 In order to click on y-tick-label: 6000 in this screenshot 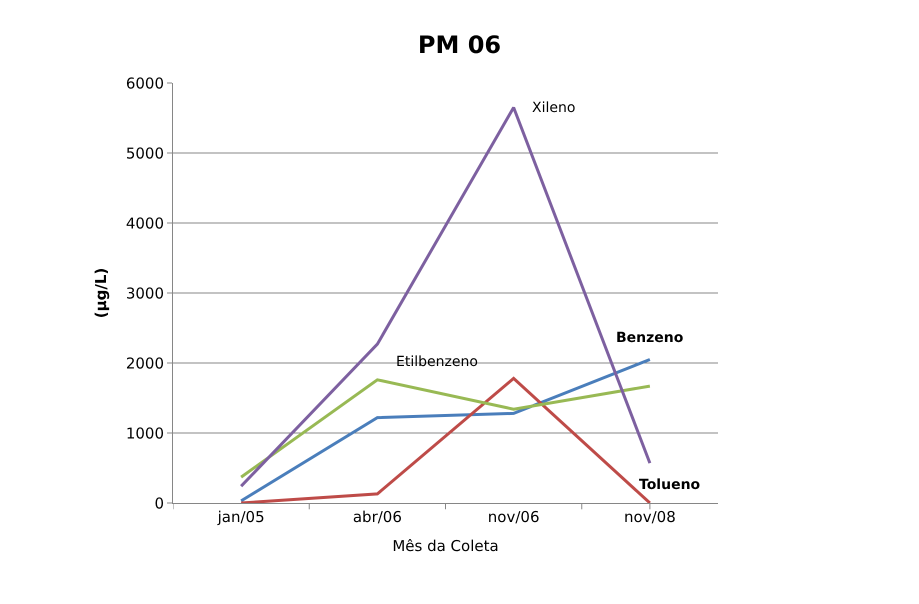, I will do `click(145, 83)`.